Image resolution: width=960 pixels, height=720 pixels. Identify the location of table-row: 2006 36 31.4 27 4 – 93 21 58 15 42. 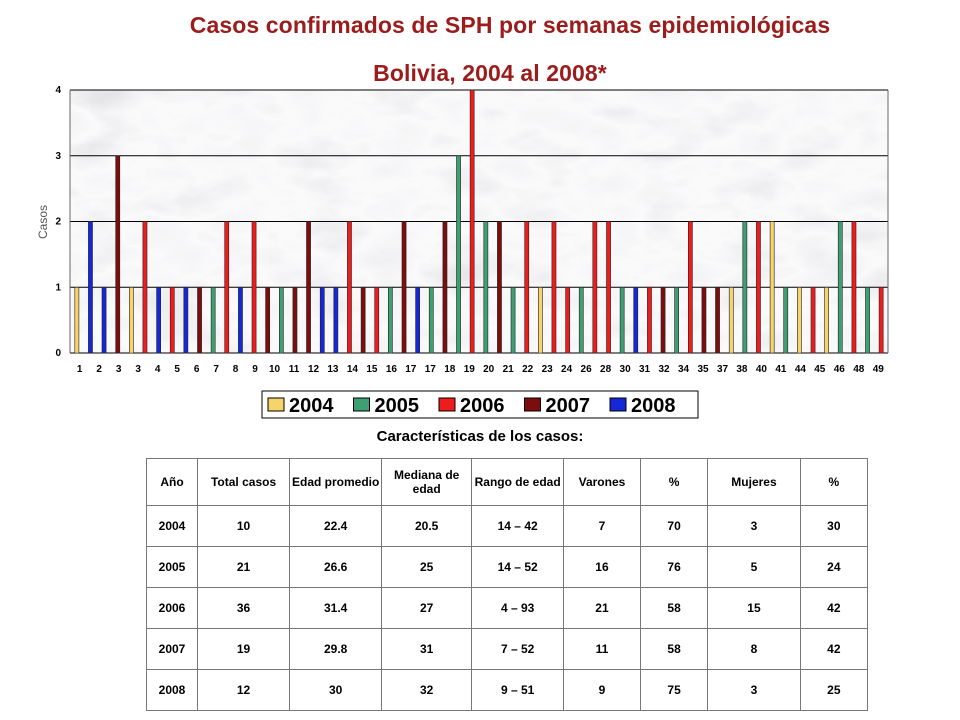
(507, 608).